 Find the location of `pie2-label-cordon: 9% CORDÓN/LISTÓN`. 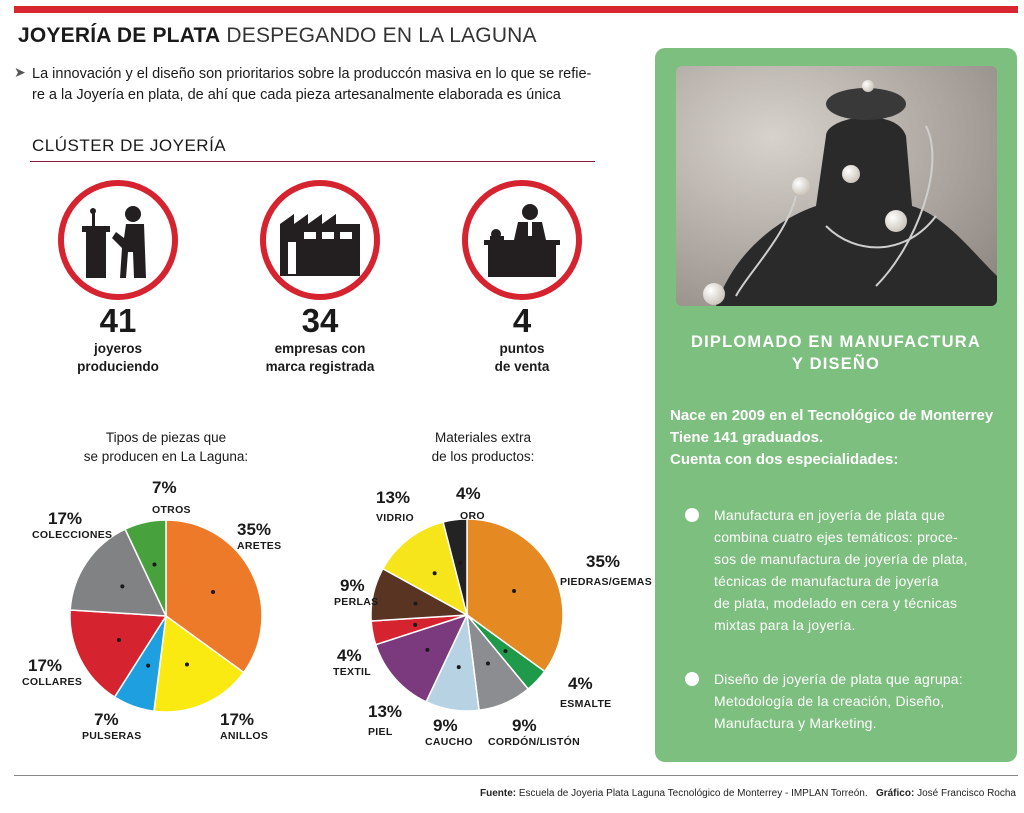

pie2-label-cordon: 9% CORDÓN/LISTÓN is located at coordinates (534, 732).